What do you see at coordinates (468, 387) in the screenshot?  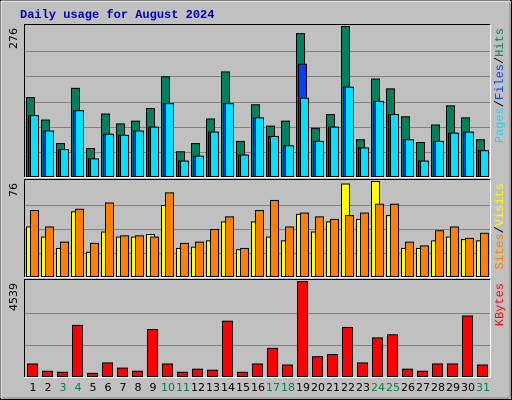 I see `x-tick-label: 30` at bounding box center [468, 387].